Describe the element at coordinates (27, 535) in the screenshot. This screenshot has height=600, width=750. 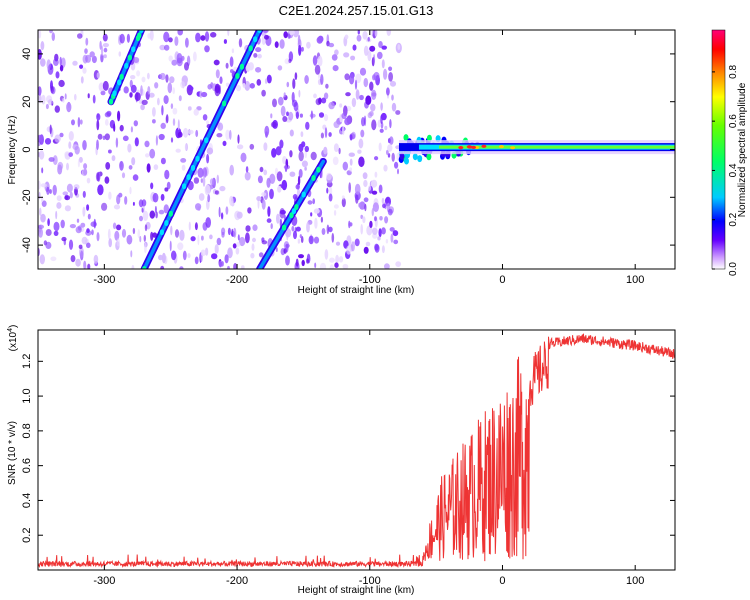
I see `snr-y-tick: 0.2` at that location.